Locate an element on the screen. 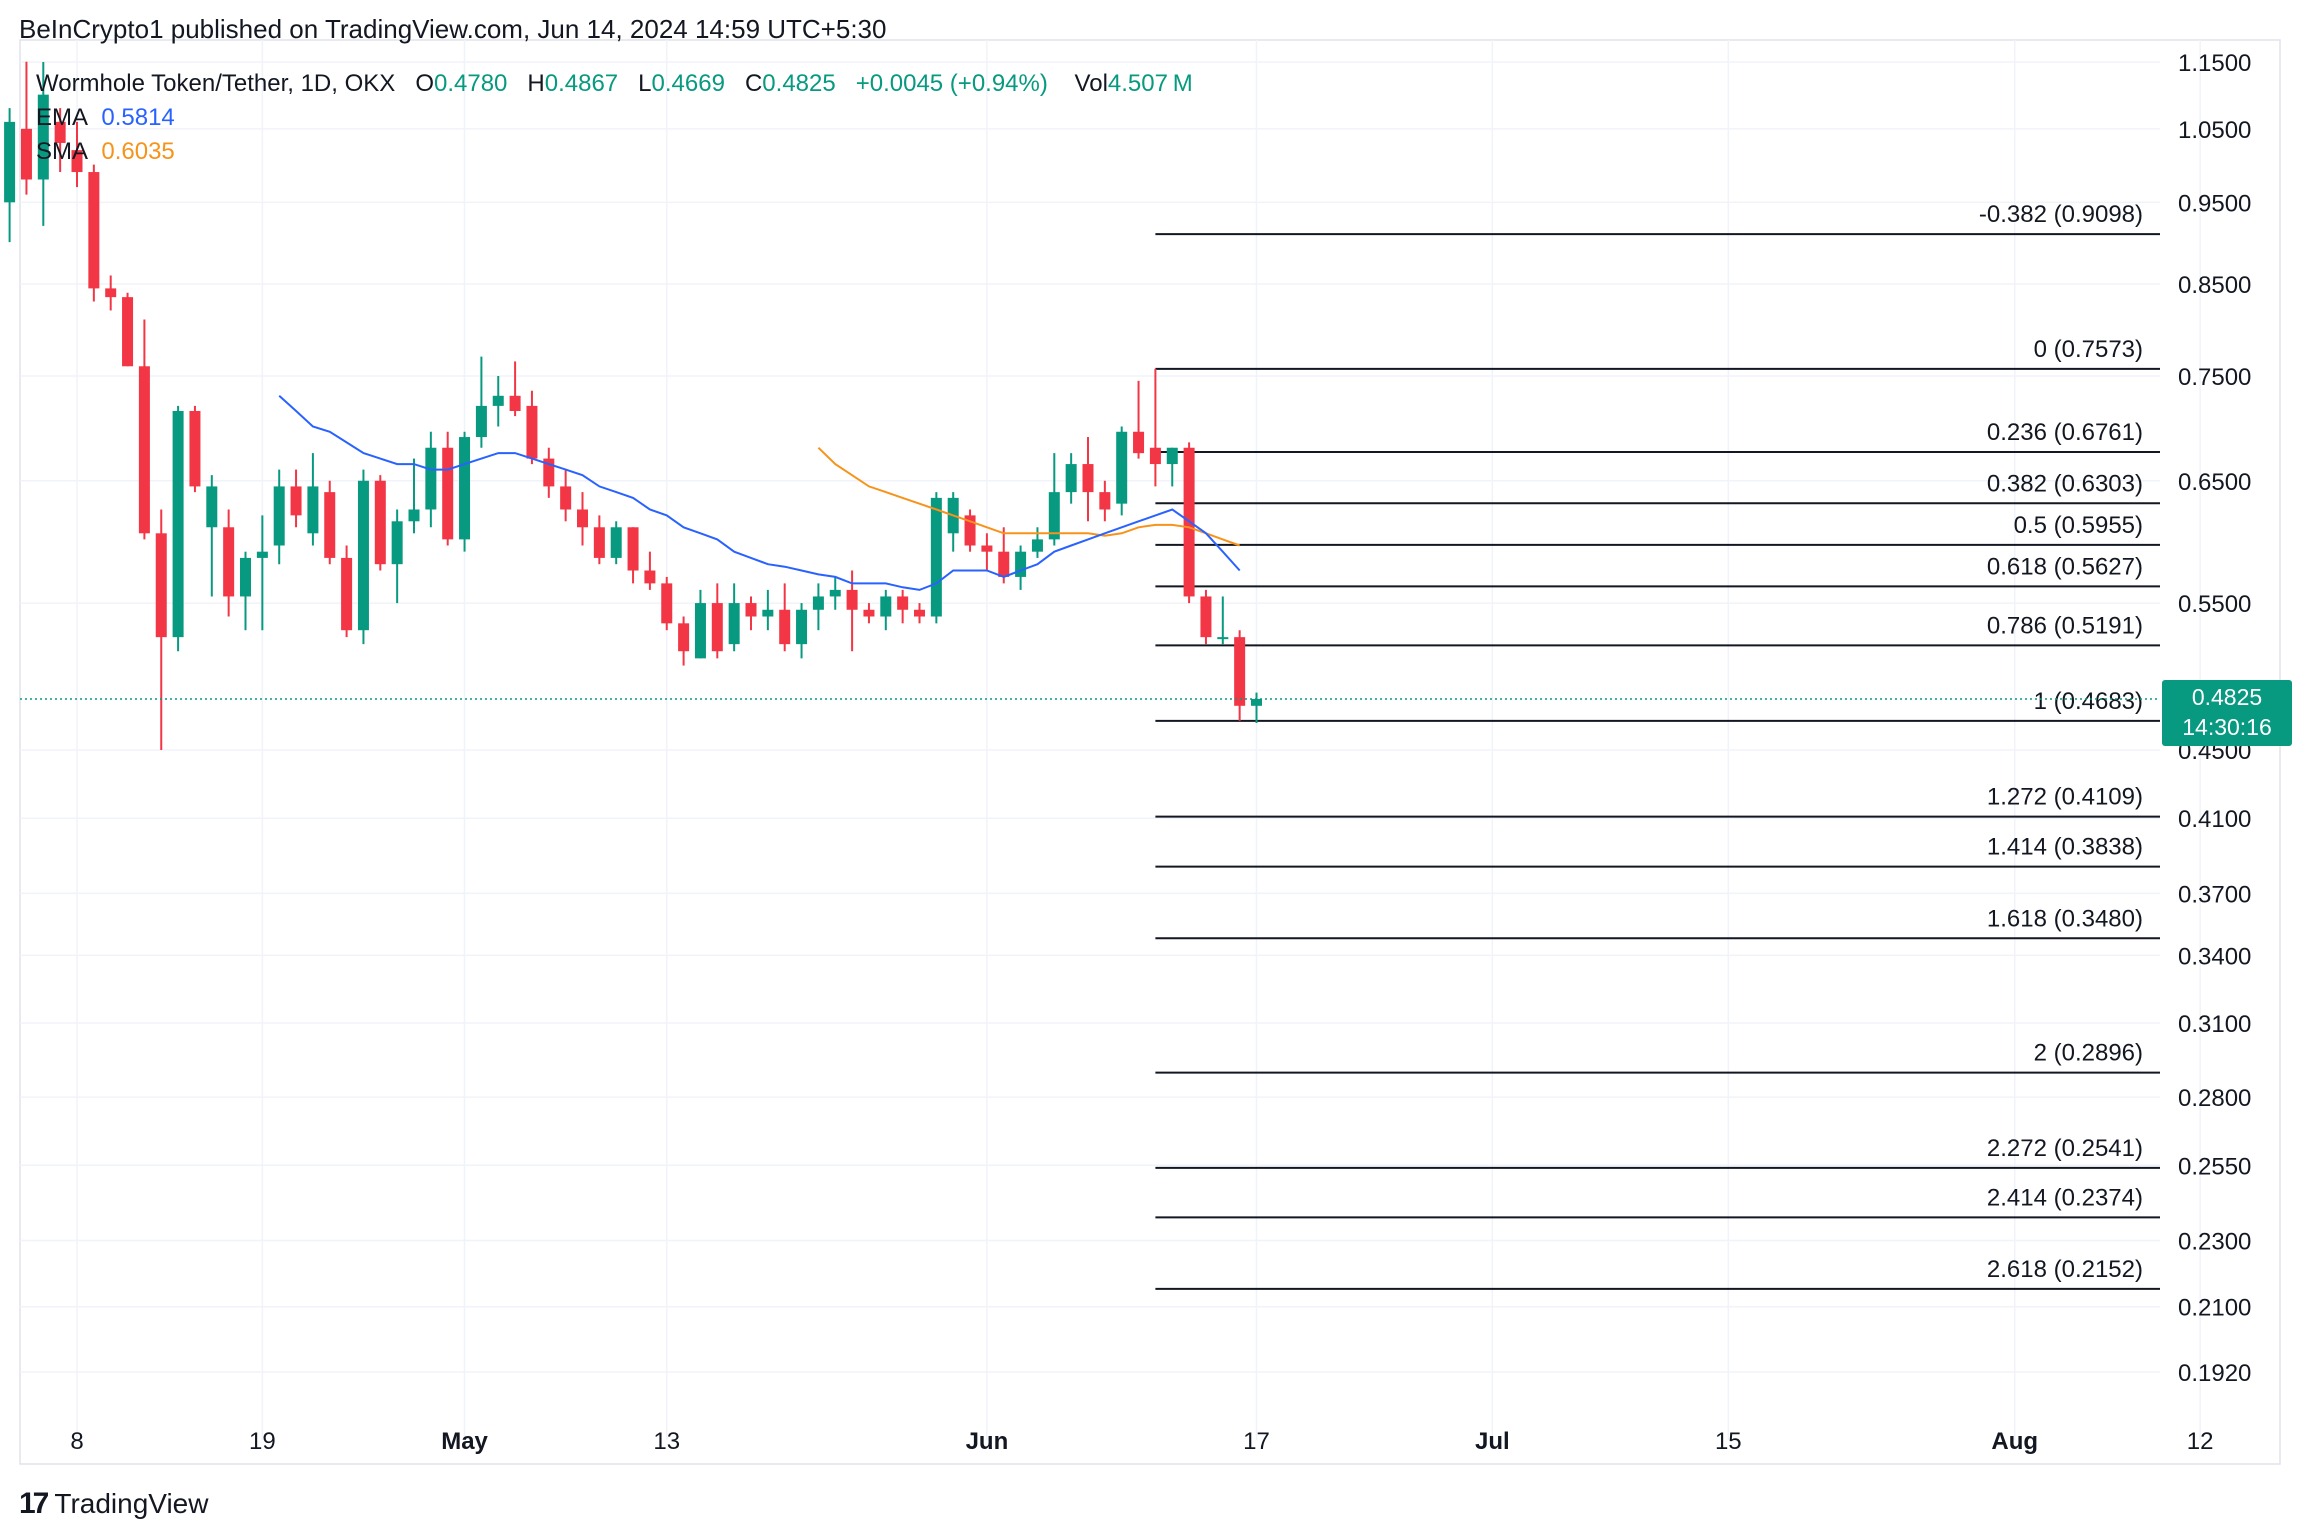 This screenshot has height=1536, width=2320. price-tick-label: 0.3700 is located at coordinates (2214, 894).